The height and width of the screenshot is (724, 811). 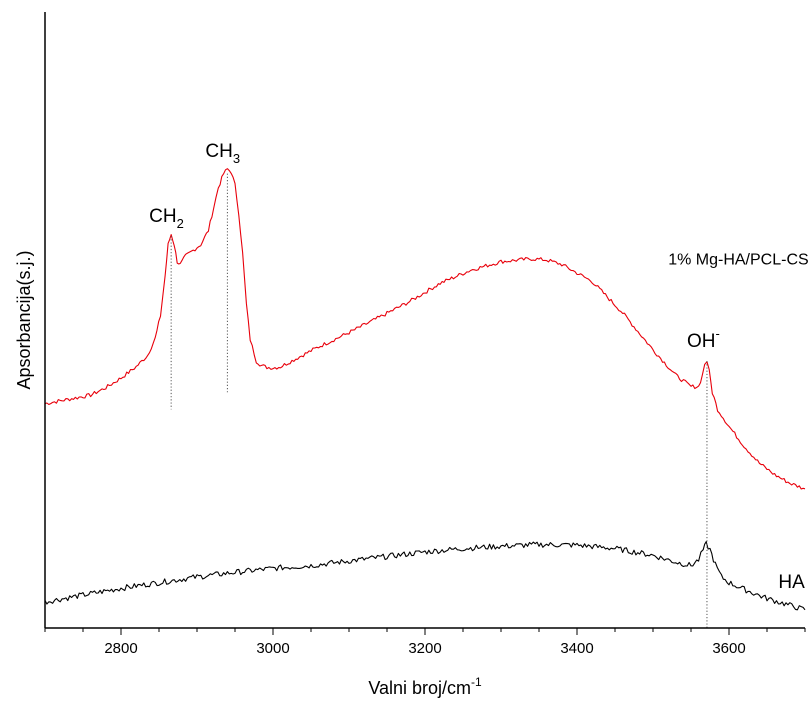 What do you see at coordinates (791, 582) in the screenshot?
I see `series-label-ha: HA` at bounding box center [791, 582].